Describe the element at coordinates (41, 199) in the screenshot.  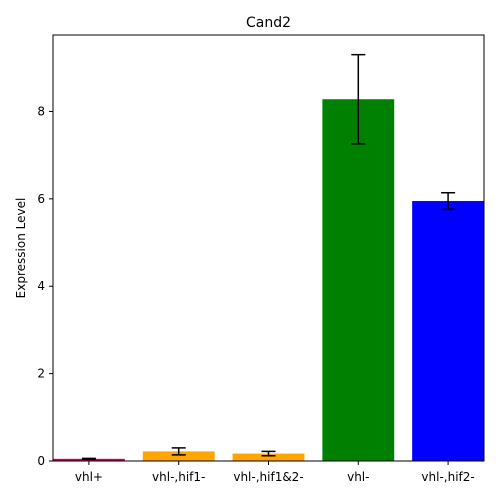
I see `y-tick-label-3: 6` at that location.